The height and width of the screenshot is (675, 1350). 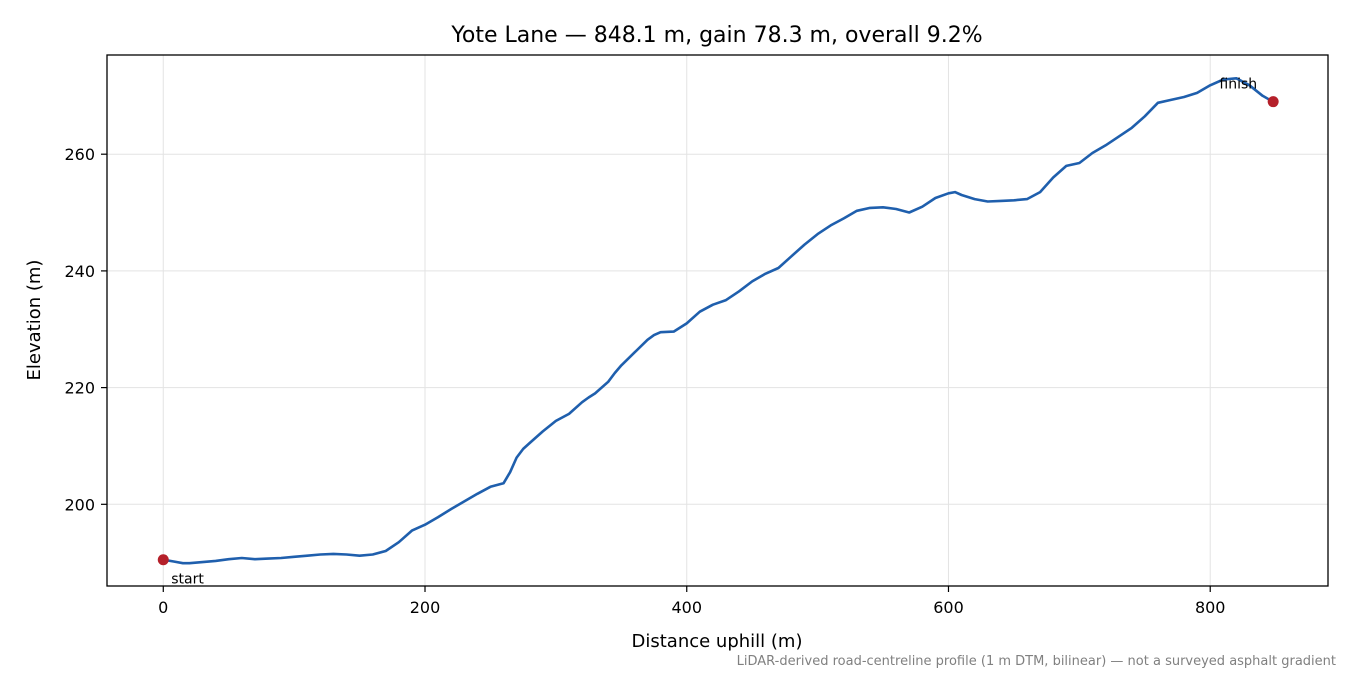 I want to click on start-label: start, so click(x=187, y=580).